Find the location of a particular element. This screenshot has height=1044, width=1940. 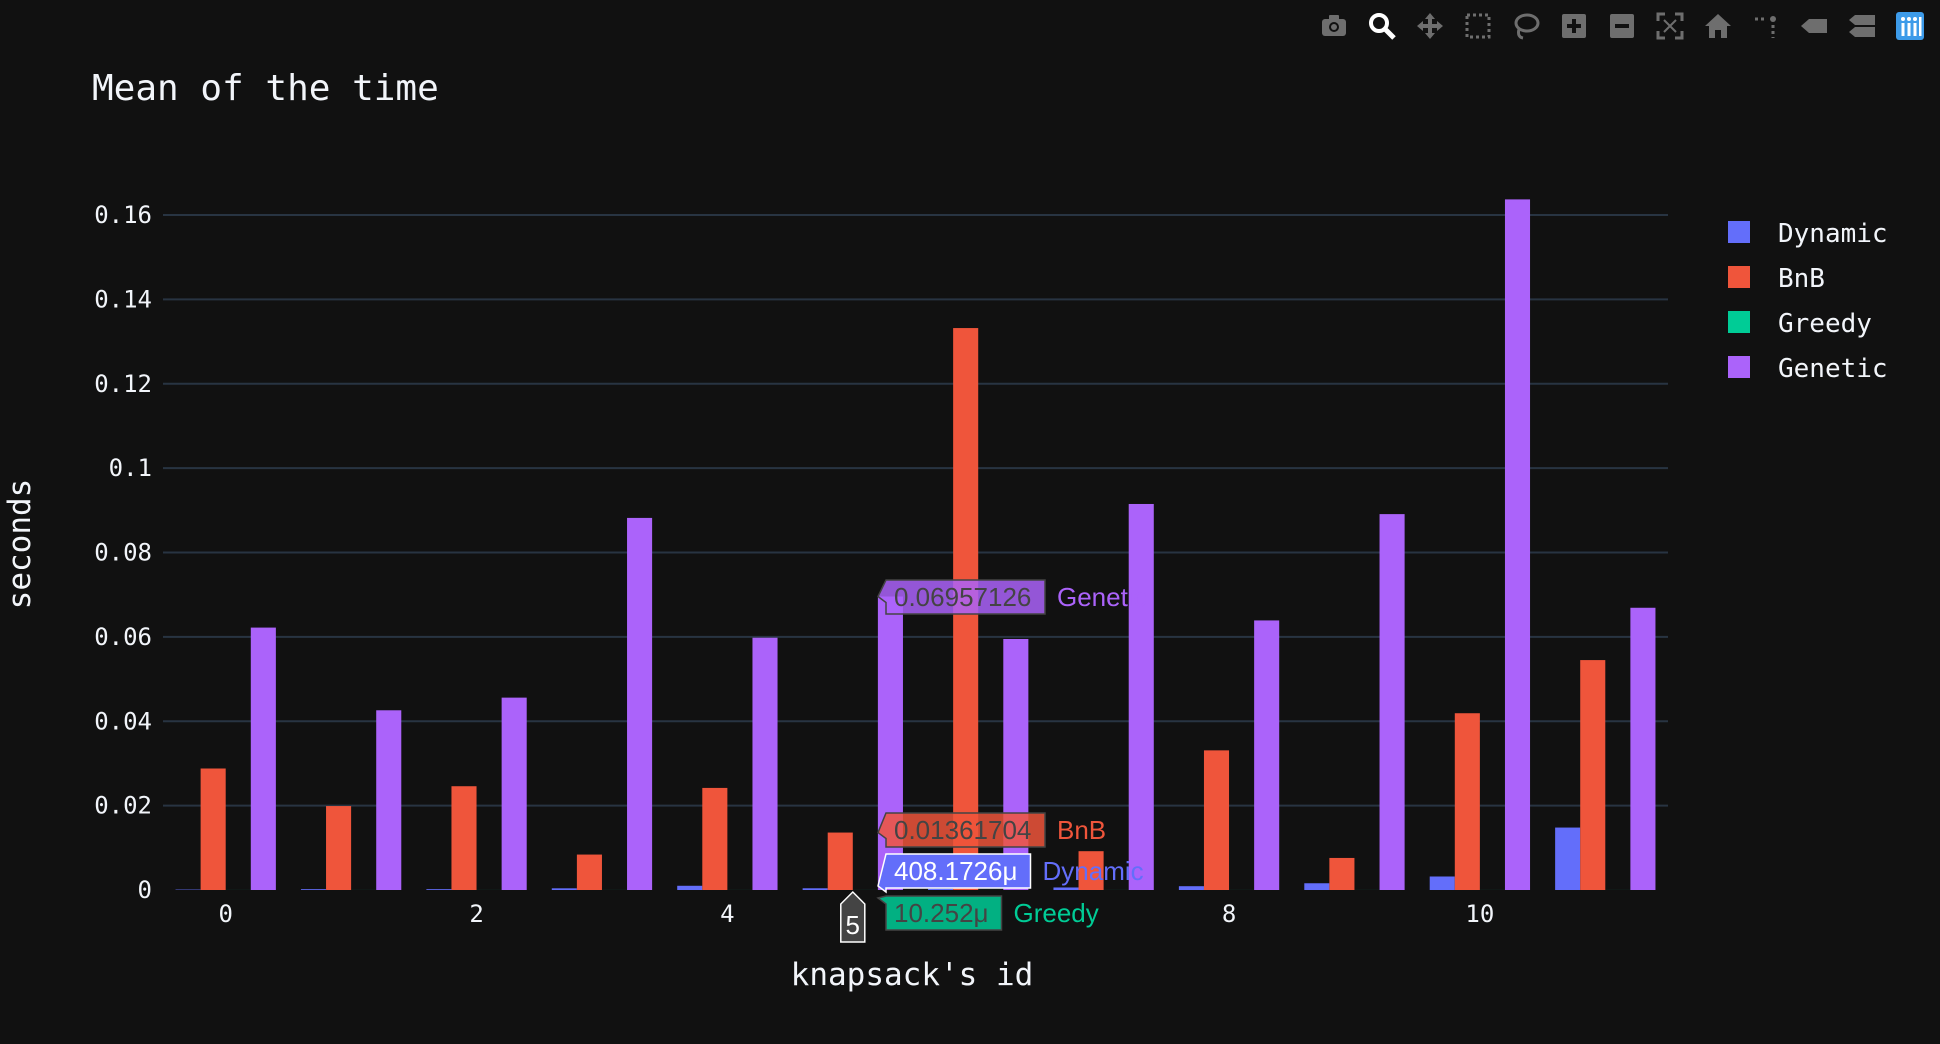

home-button is located at coordinates (1718, 26).